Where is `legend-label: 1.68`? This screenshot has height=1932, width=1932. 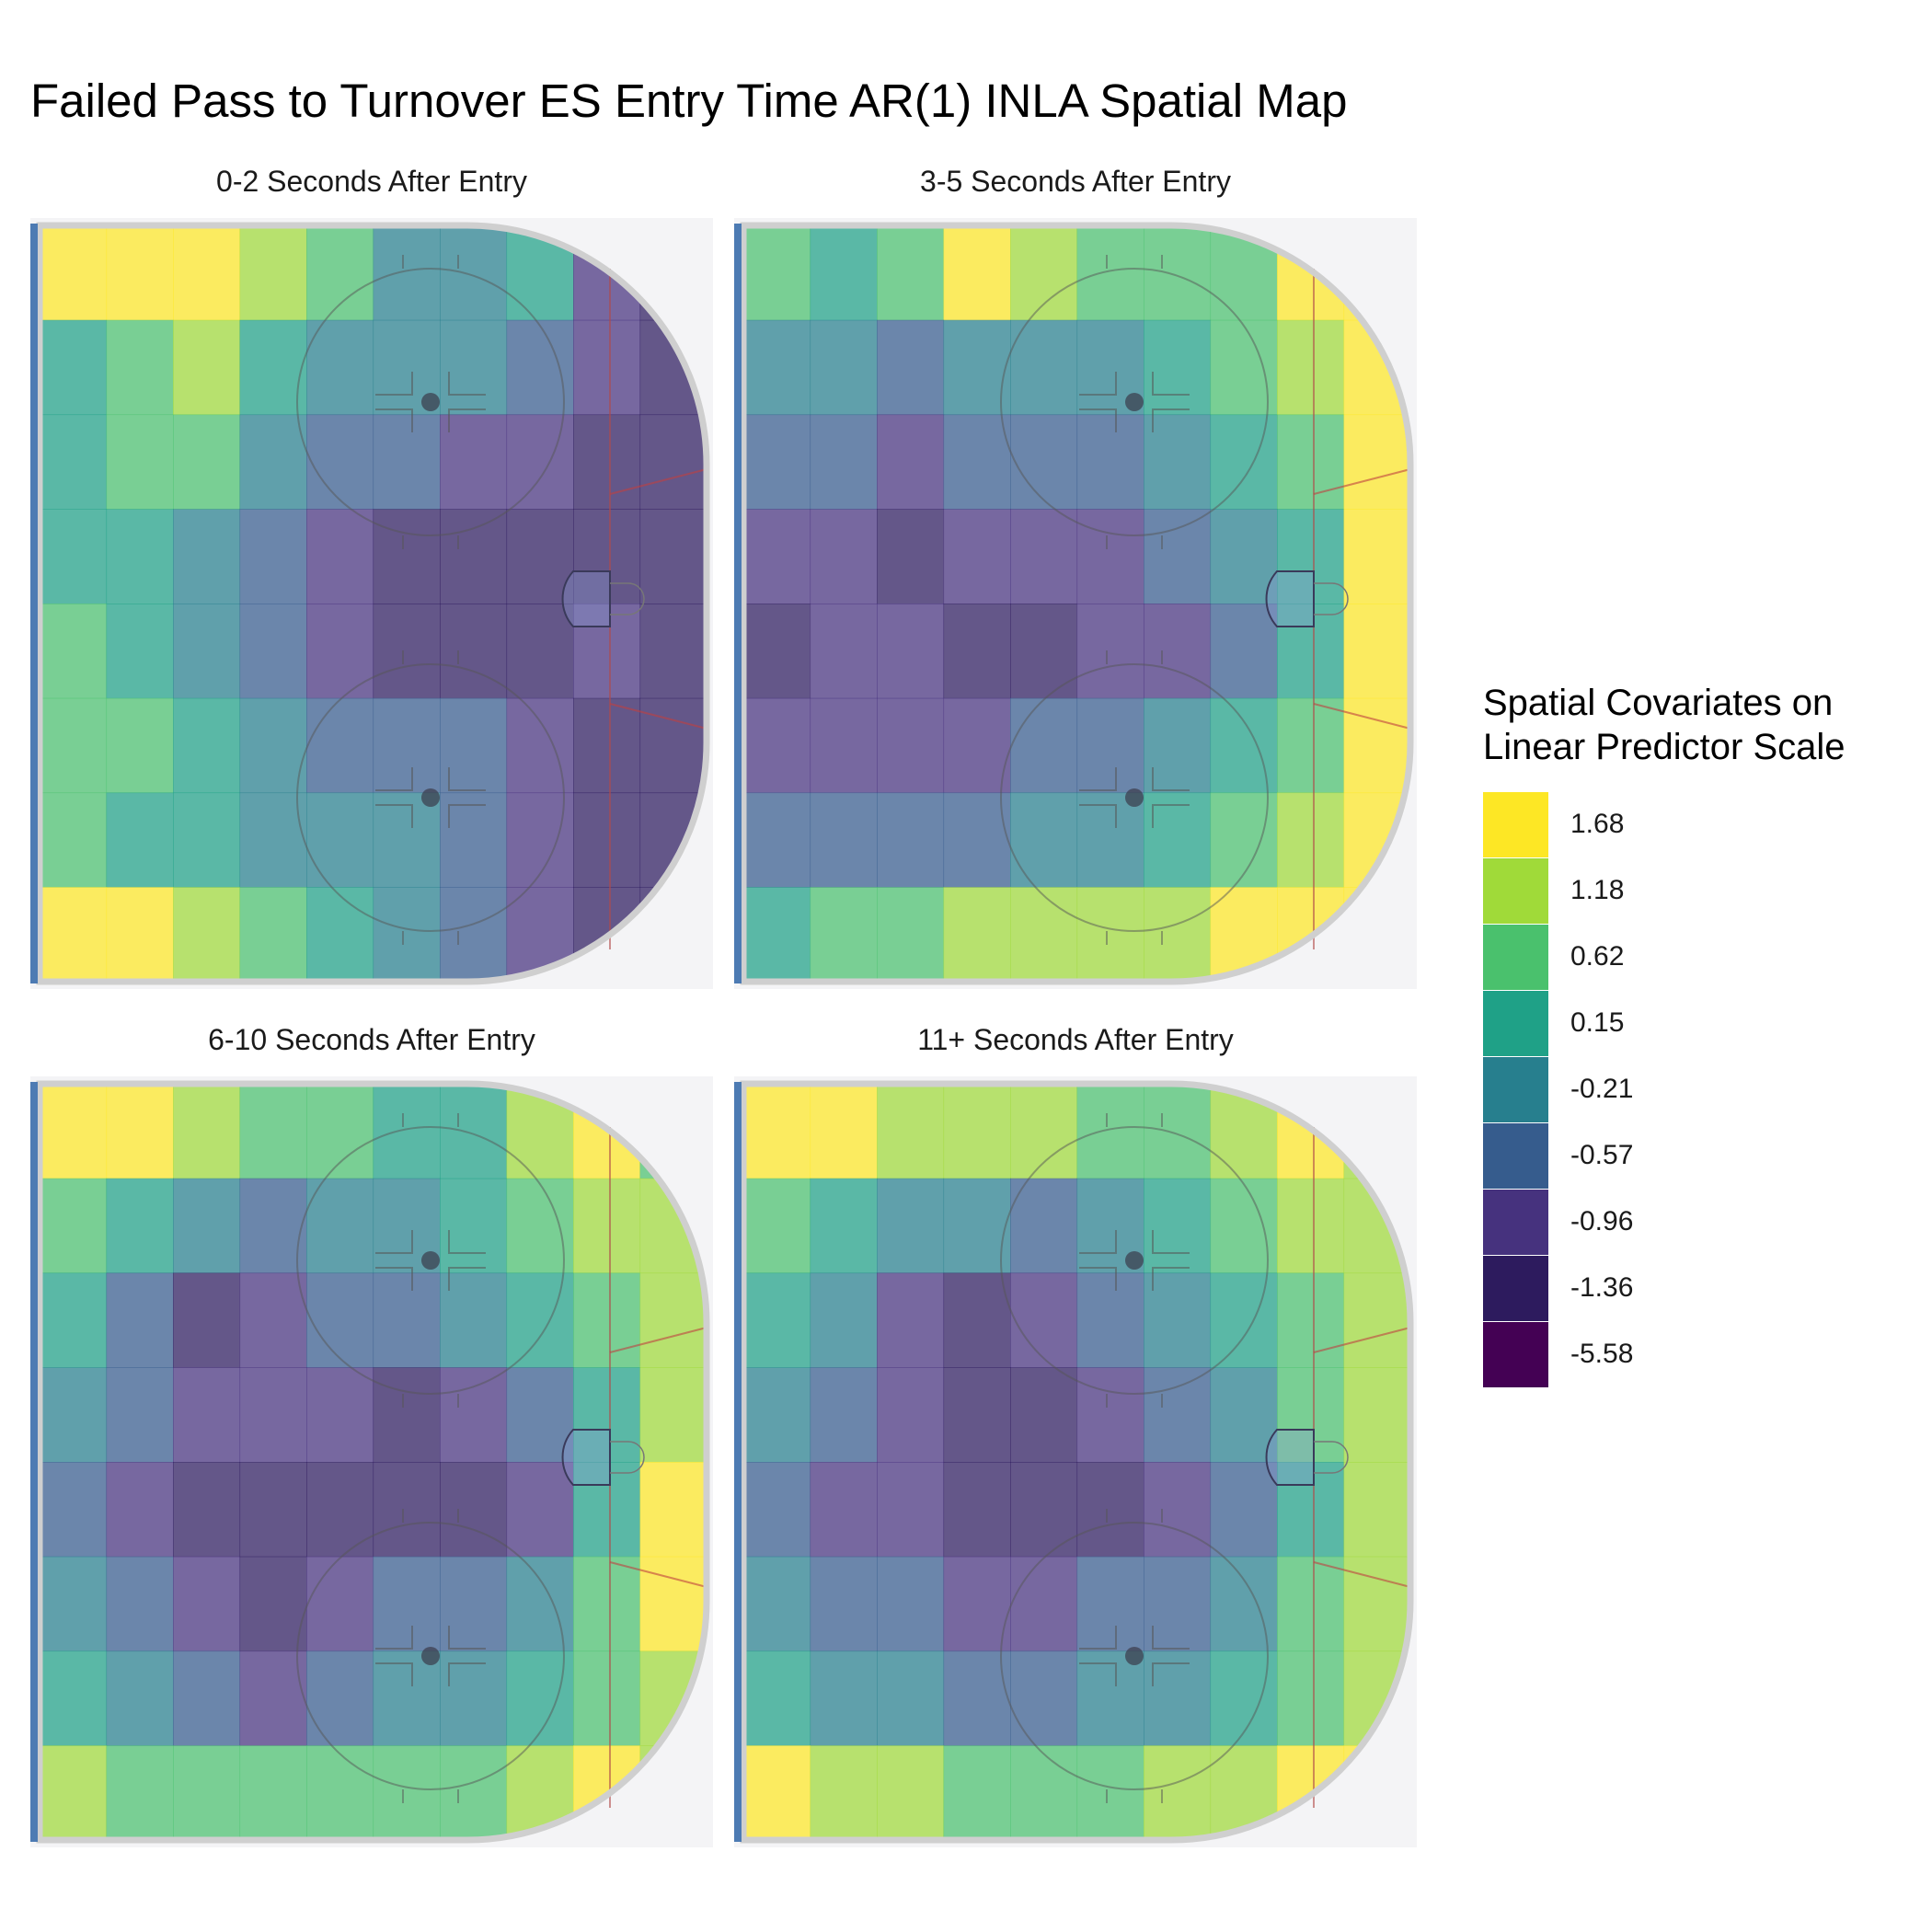
legend-label: 1.68 is located at coordinates (1597, 824).